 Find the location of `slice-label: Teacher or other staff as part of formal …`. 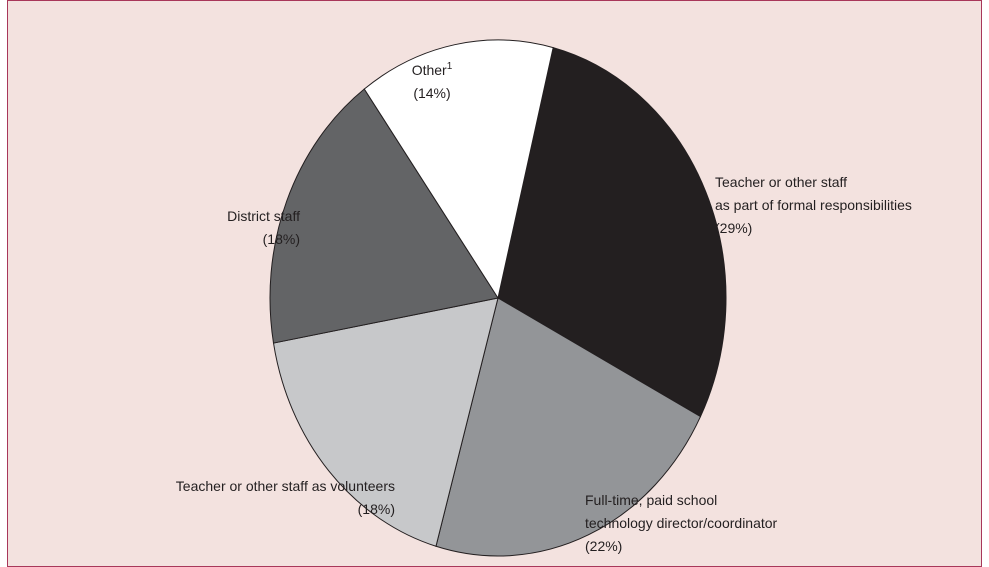

slice-label: Teacher or other staff as part of formal … is located at coordinates (813, 193).